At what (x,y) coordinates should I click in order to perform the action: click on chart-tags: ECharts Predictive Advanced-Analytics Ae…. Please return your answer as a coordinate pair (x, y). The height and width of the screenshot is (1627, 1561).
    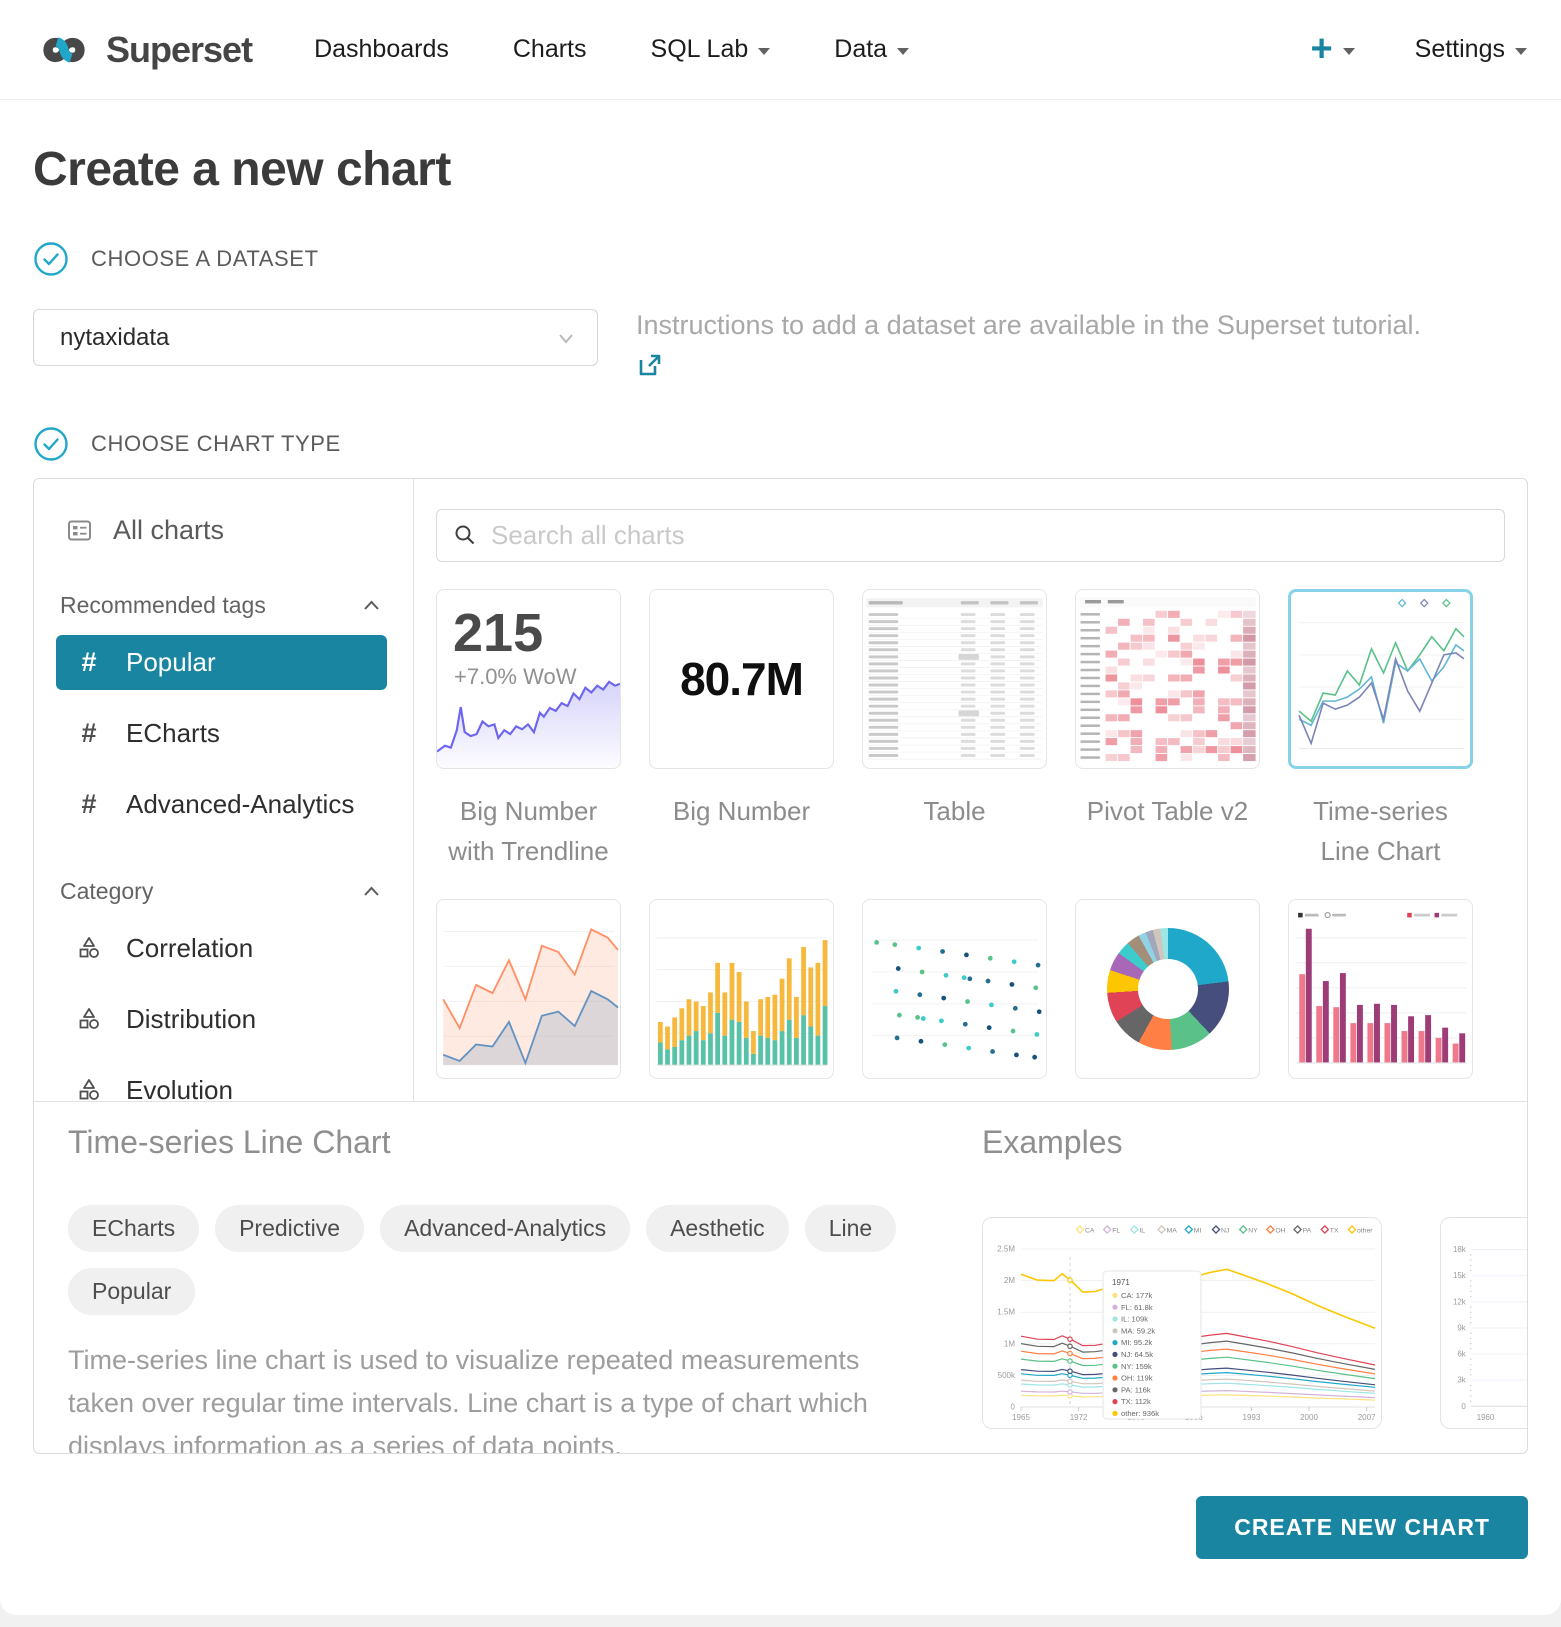
    Looking at the image, I should click on (501, 1259).